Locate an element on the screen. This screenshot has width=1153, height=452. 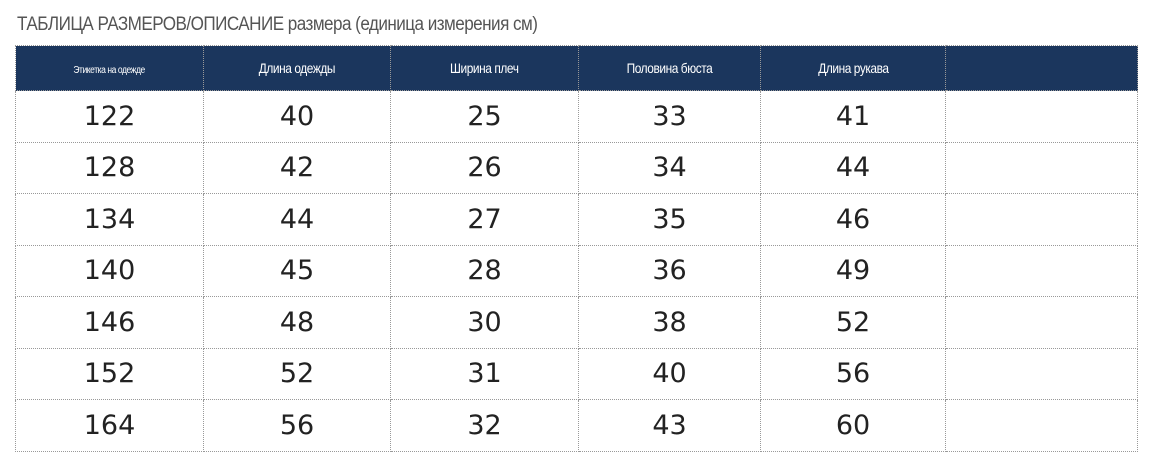
table-row: 140 45 28 36 49 is located at coordinates (576, 270).